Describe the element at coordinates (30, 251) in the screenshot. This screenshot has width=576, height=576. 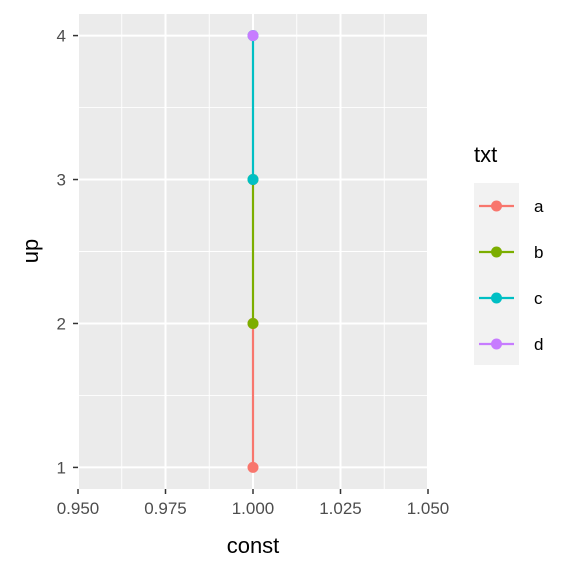
I see `y-axis-title: up` at that location.